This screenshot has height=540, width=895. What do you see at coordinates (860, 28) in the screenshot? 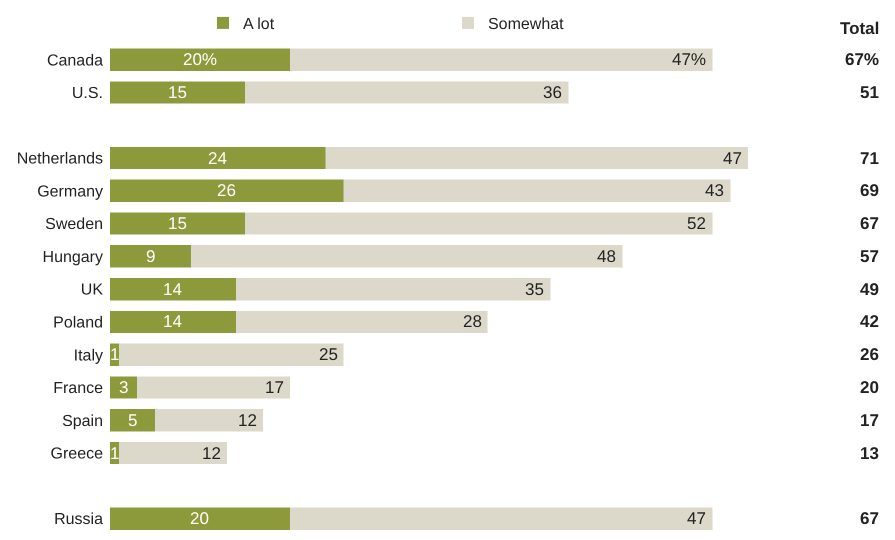
I see `text: Total` at bounding box center [860, 28].